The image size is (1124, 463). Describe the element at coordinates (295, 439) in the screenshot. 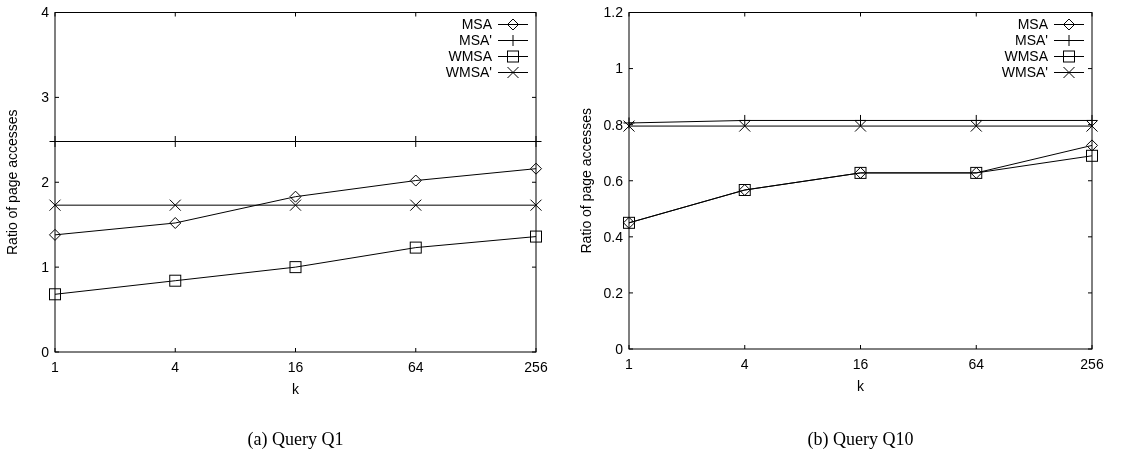

I see `text: (a) Query Q1` at that location.